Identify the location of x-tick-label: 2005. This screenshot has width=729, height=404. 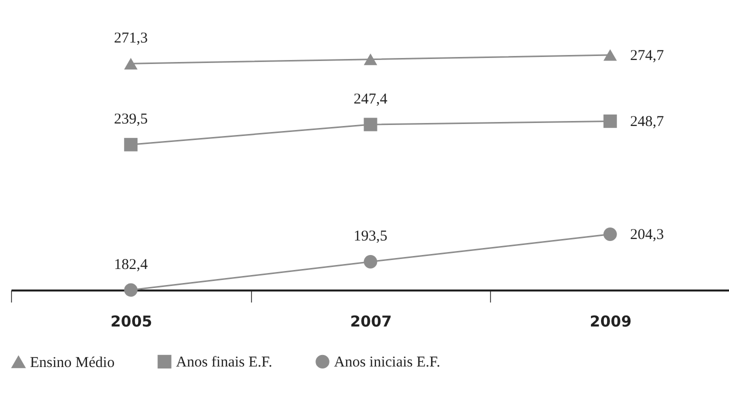
(131, 321).